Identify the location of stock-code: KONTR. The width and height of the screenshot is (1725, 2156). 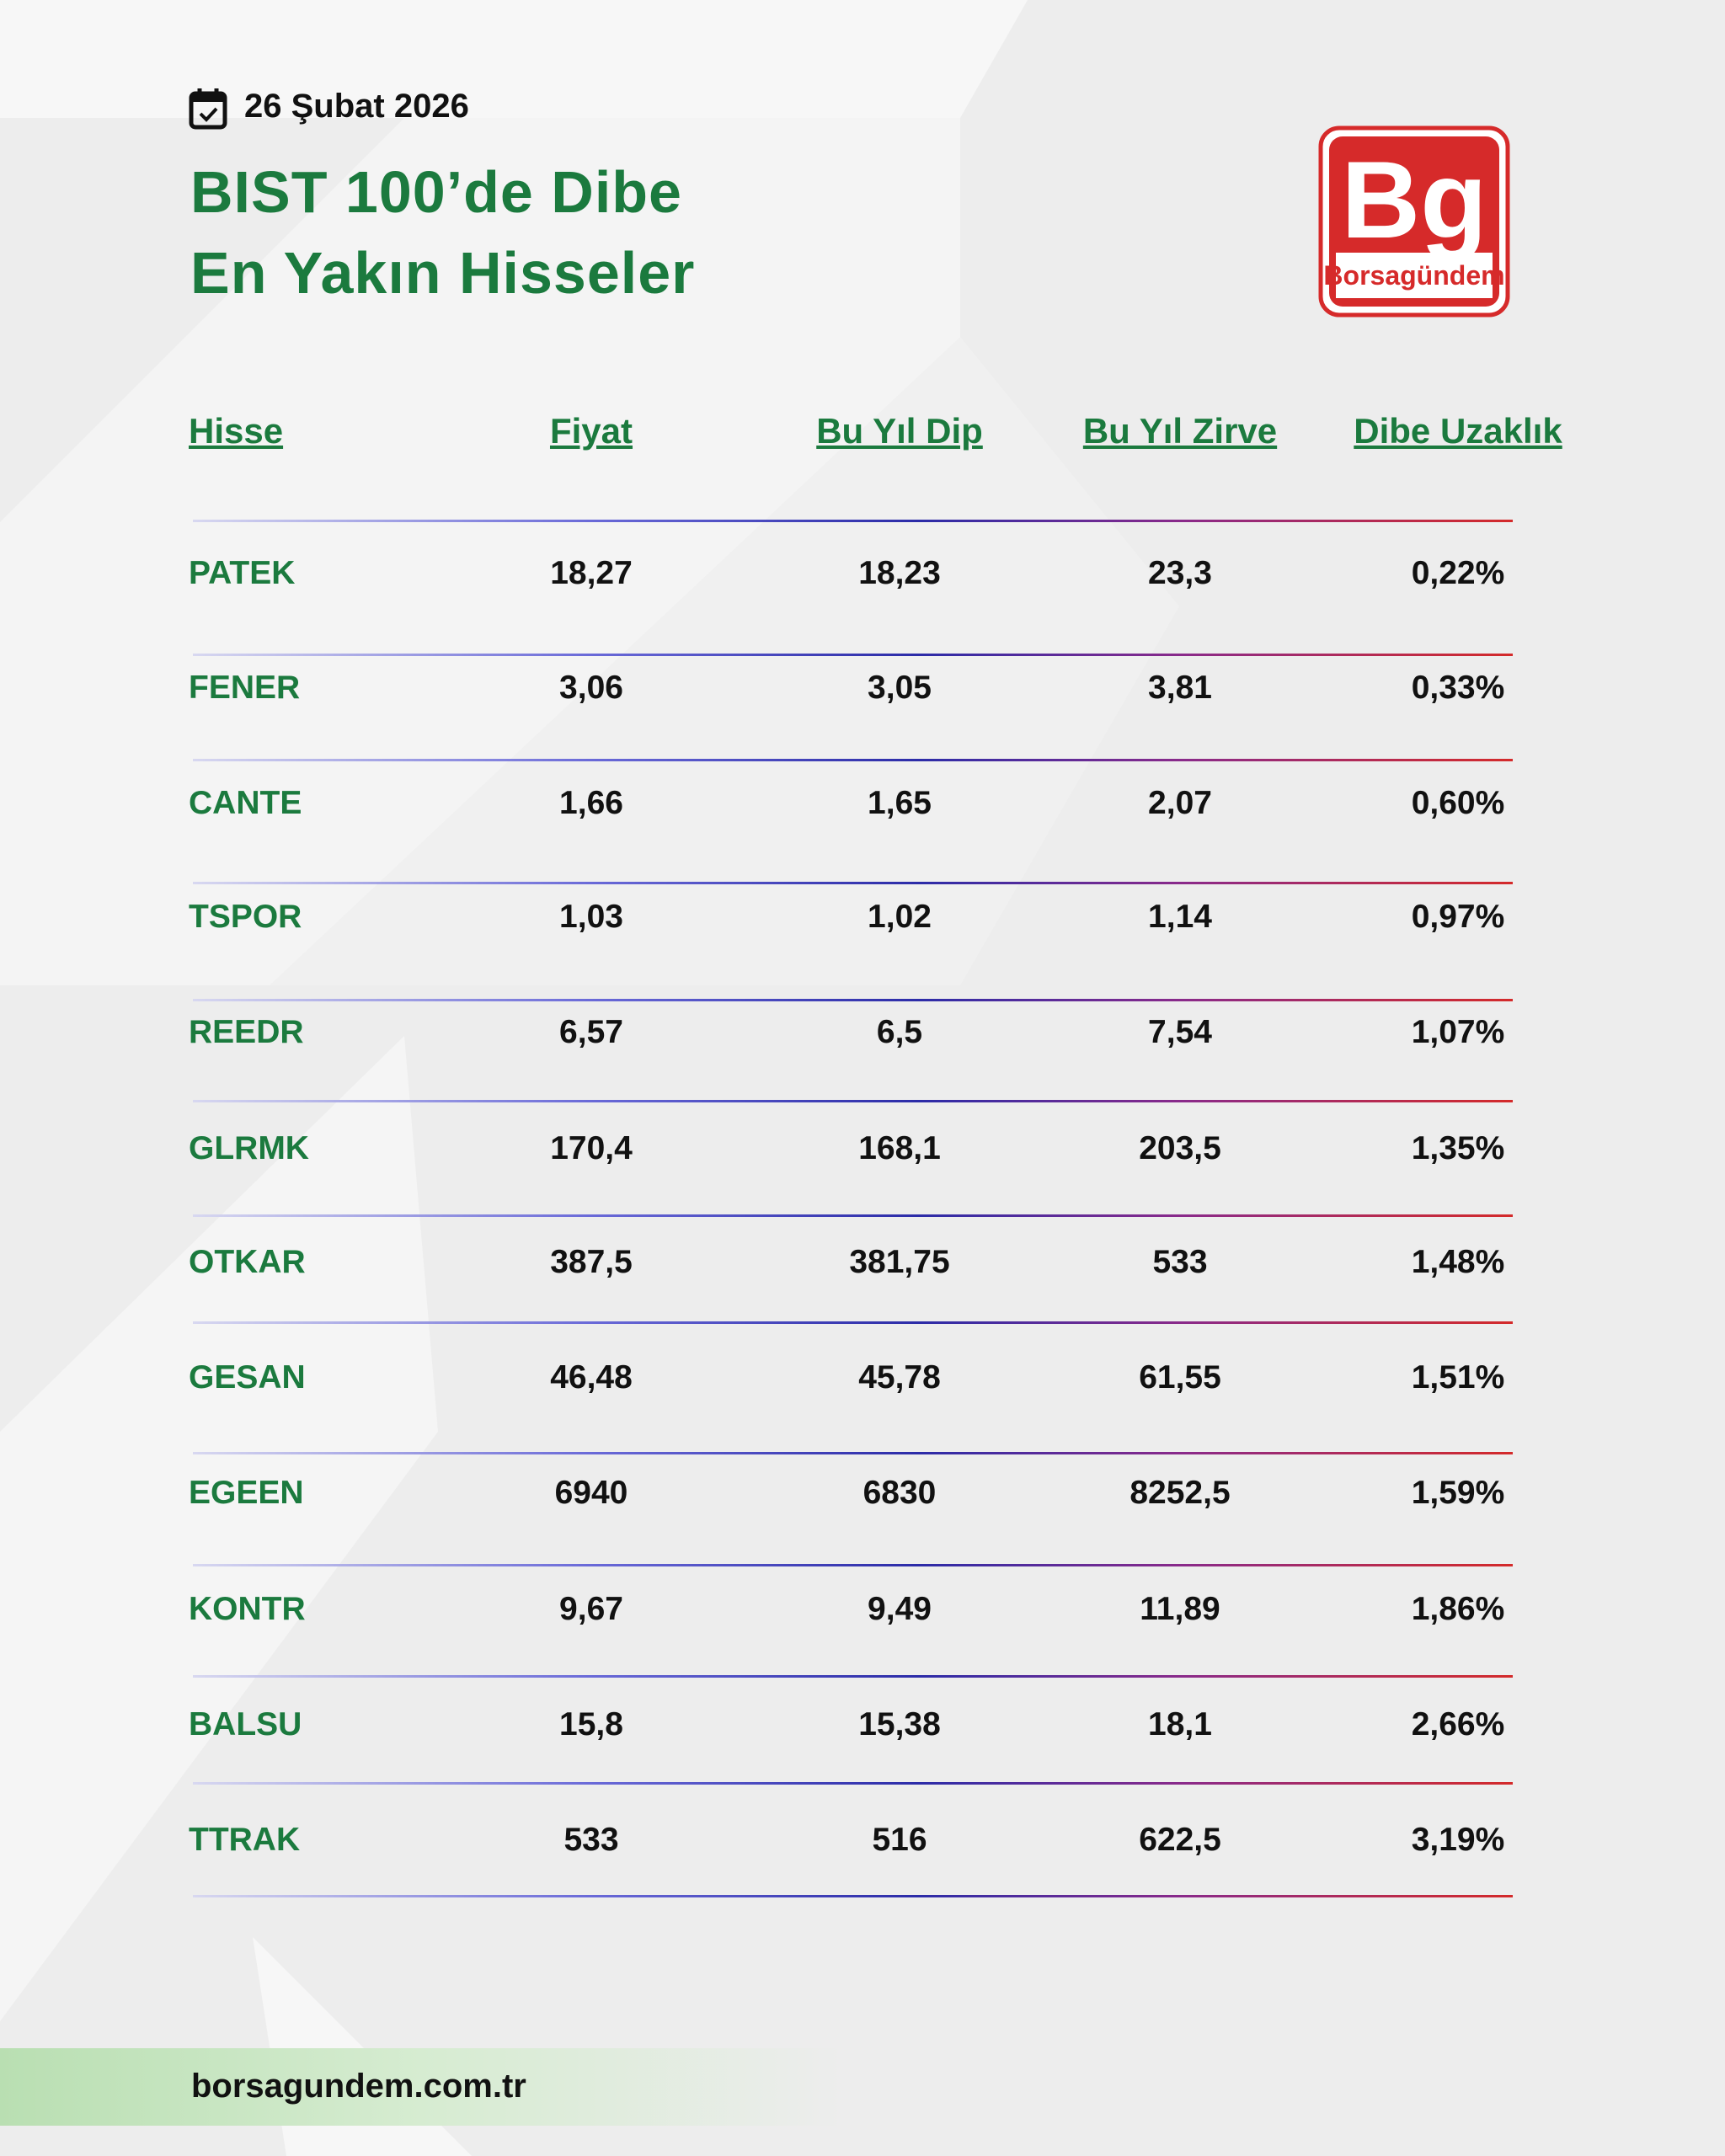
(247, 1609).